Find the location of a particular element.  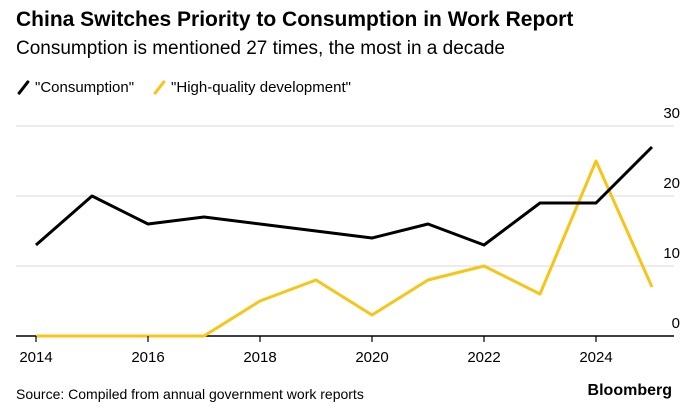

x-tick-label: 2018 is located at coordinates (259, 357).